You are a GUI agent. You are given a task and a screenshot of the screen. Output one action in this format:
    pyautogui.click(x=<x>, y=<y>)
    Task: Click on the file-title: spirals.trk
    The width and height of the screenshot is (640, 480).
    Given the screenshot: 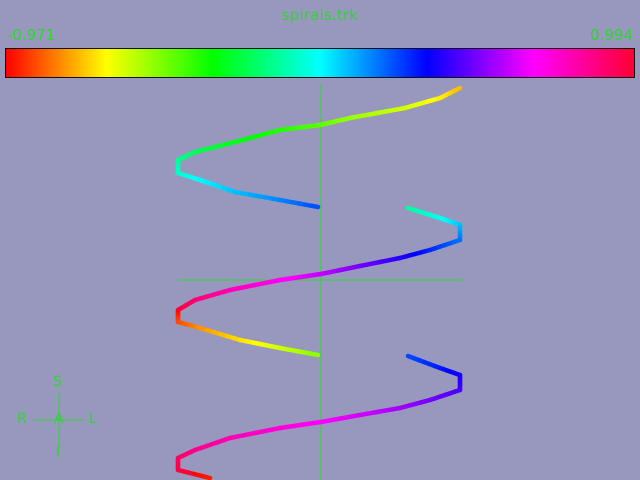 What is the action you would take?
    pyautogui.click(x=320, y=15)
    